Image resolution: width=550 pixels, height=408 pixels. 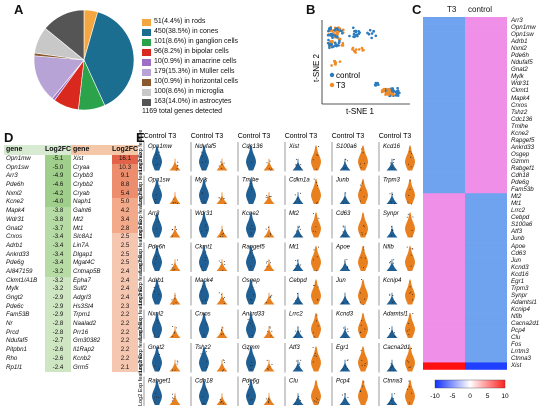 I want to click on violin-y-label: Log2 Exp feature max, so click(x=141, y=312).